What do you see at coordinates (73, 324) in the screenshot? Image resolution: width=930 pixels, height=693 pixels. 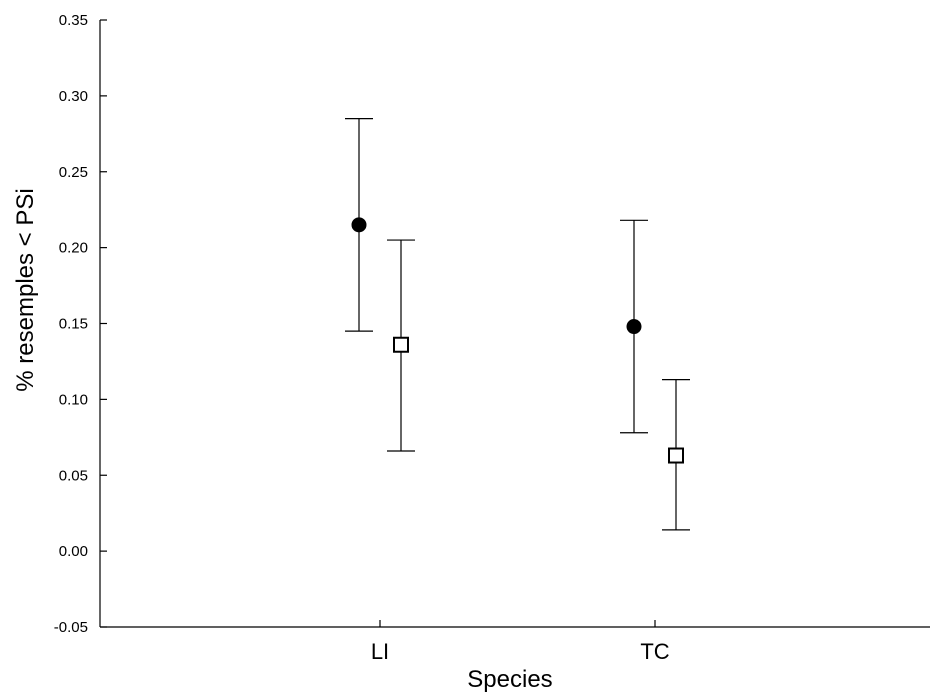 I see `y-tick-label: 0.15` at bounding box center [73, 324].